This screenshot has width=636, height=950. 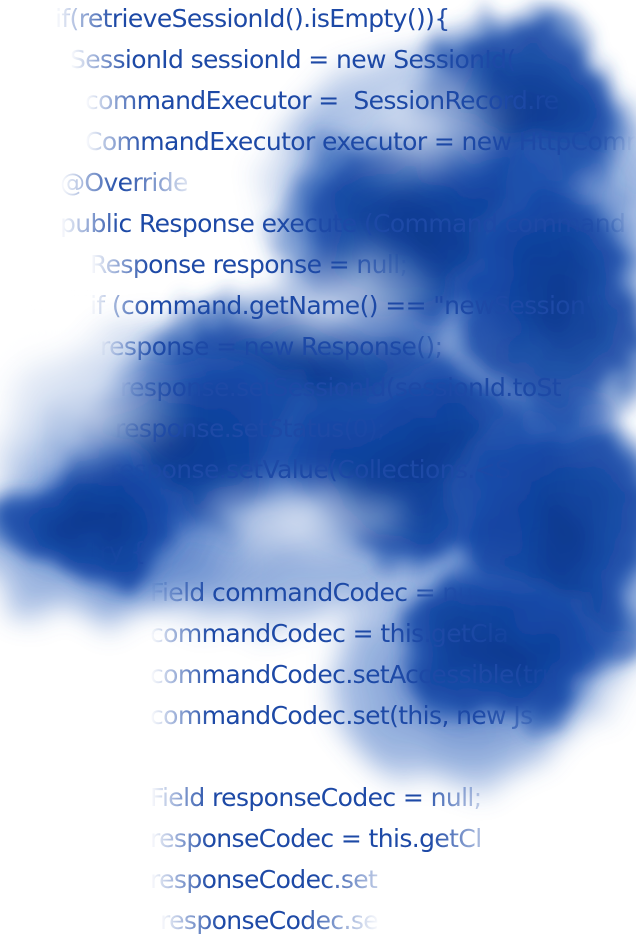 I want to click on code-line: Response response = null;, so click(x=249, y=264).